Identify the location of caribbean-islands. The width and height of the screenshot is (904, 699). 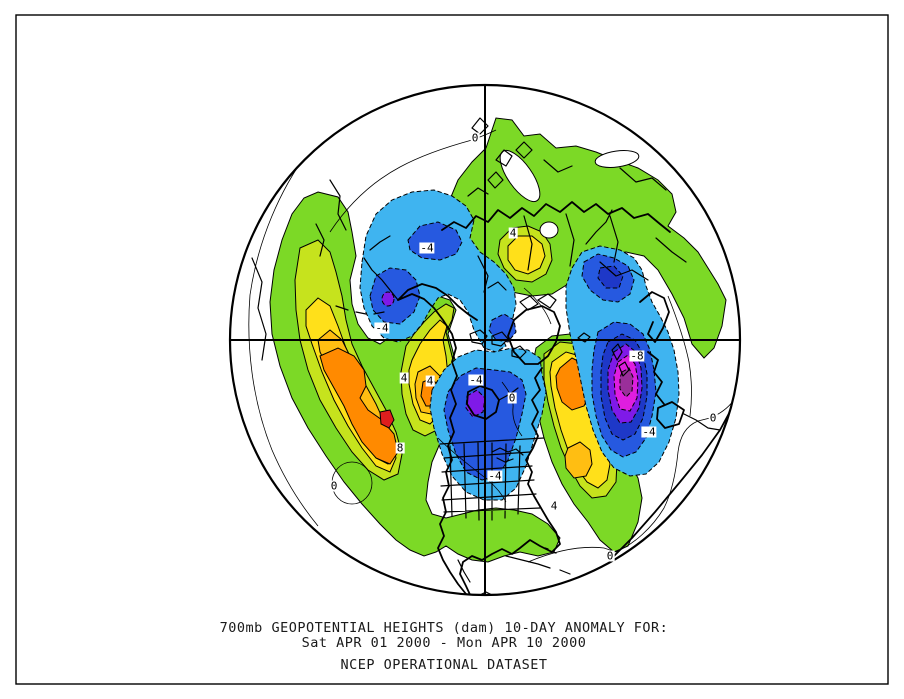
(538, 561).